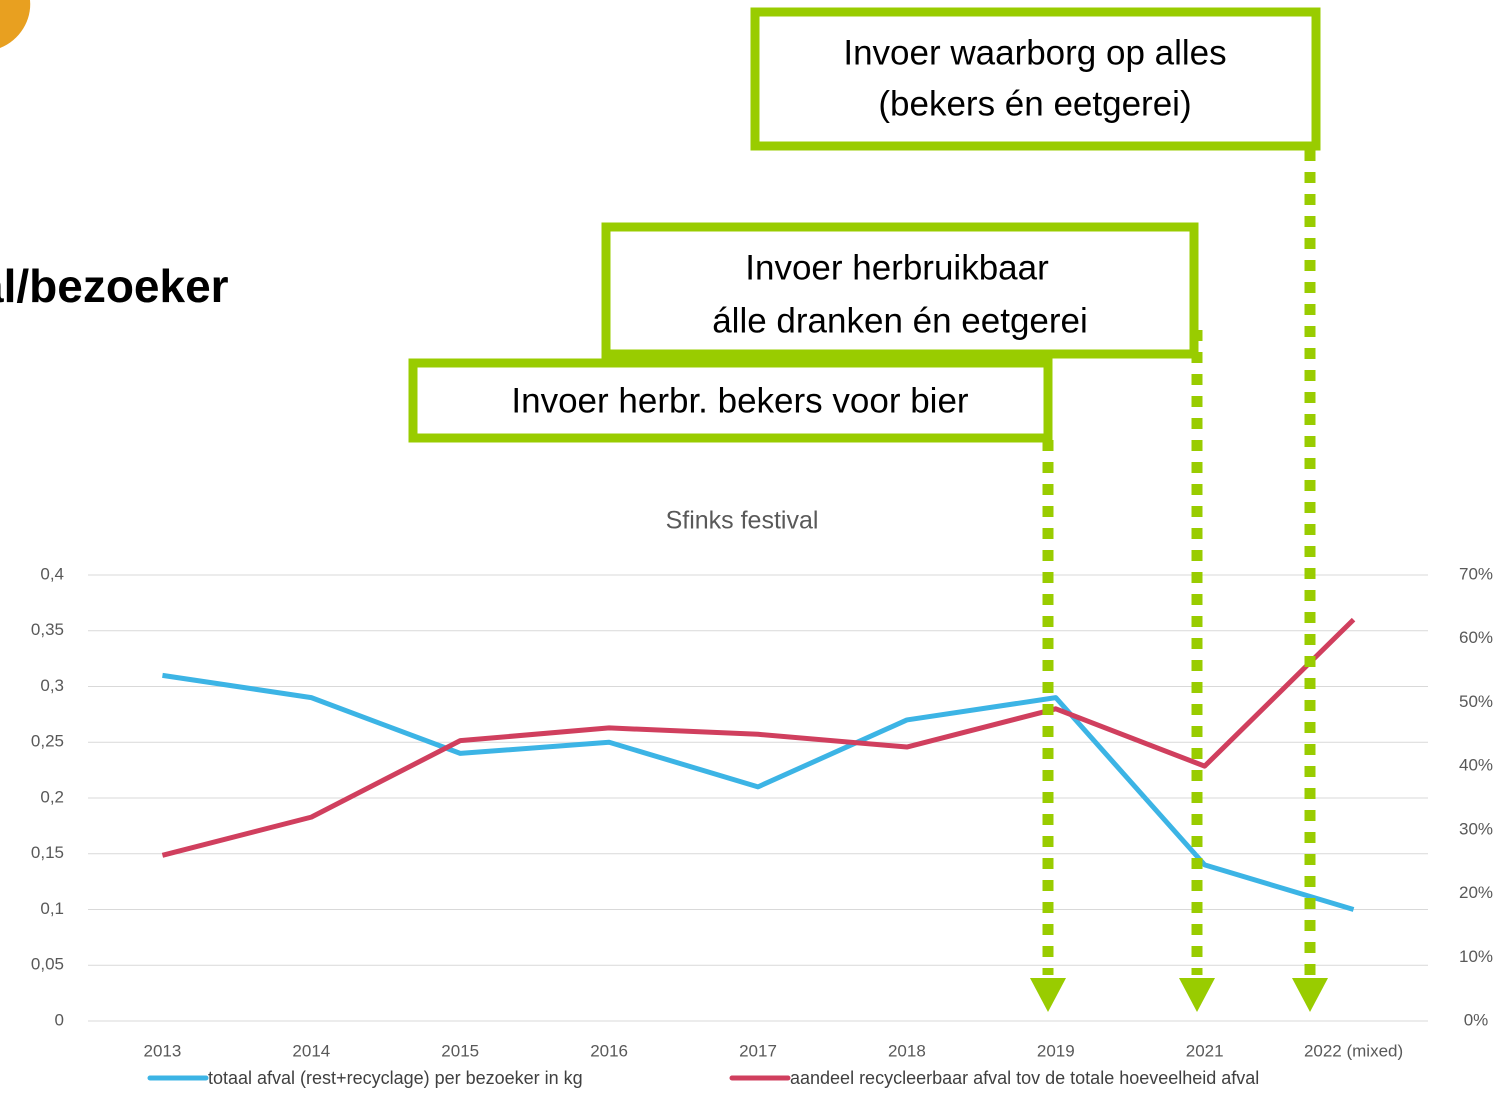 The width and height of the screenshot is (1504, 1117). Describe the element at coordinates (1056, 1050) in the screenshot. I see `x-tick-label: 2019` at that location.